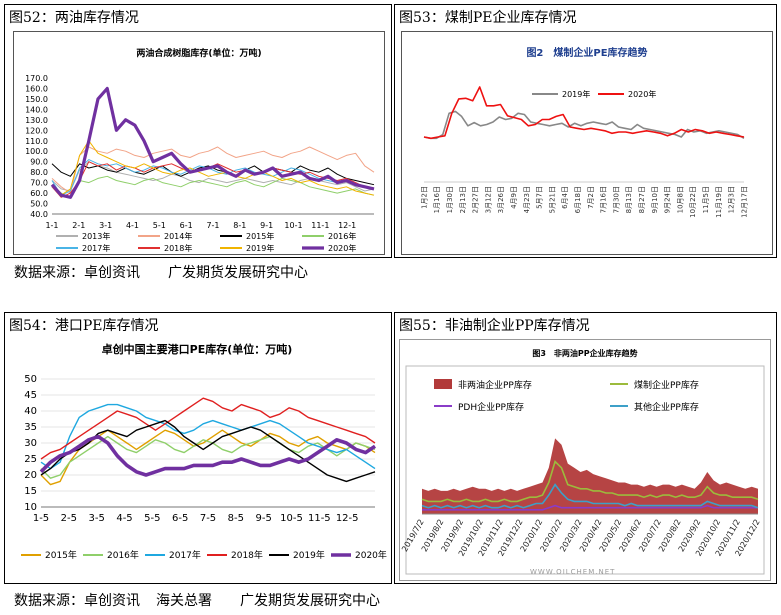 Image resolution: width=781 pixels, height=615 pixels. What do you see at coordinates (616, 199) in the screenshot?
I see `x-tick-label: 7月30日` at bounding box center [616, 199].